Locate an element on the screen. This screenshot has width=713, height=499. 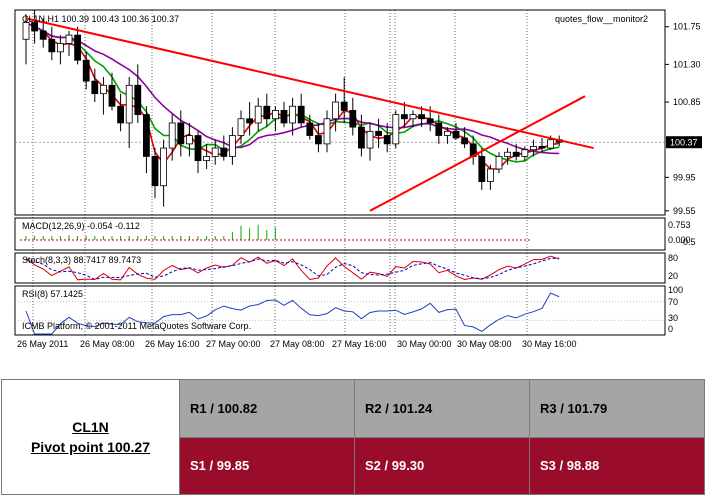
stoch-k-line is located at coordinates (292, 268).